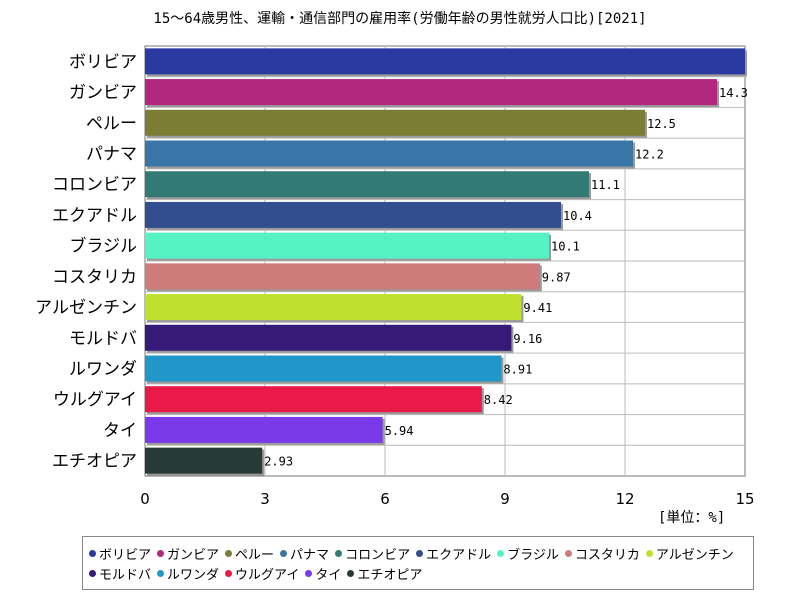 The image size is (800, 600). I want to click on category-label: パナマ, so click(111, 155).